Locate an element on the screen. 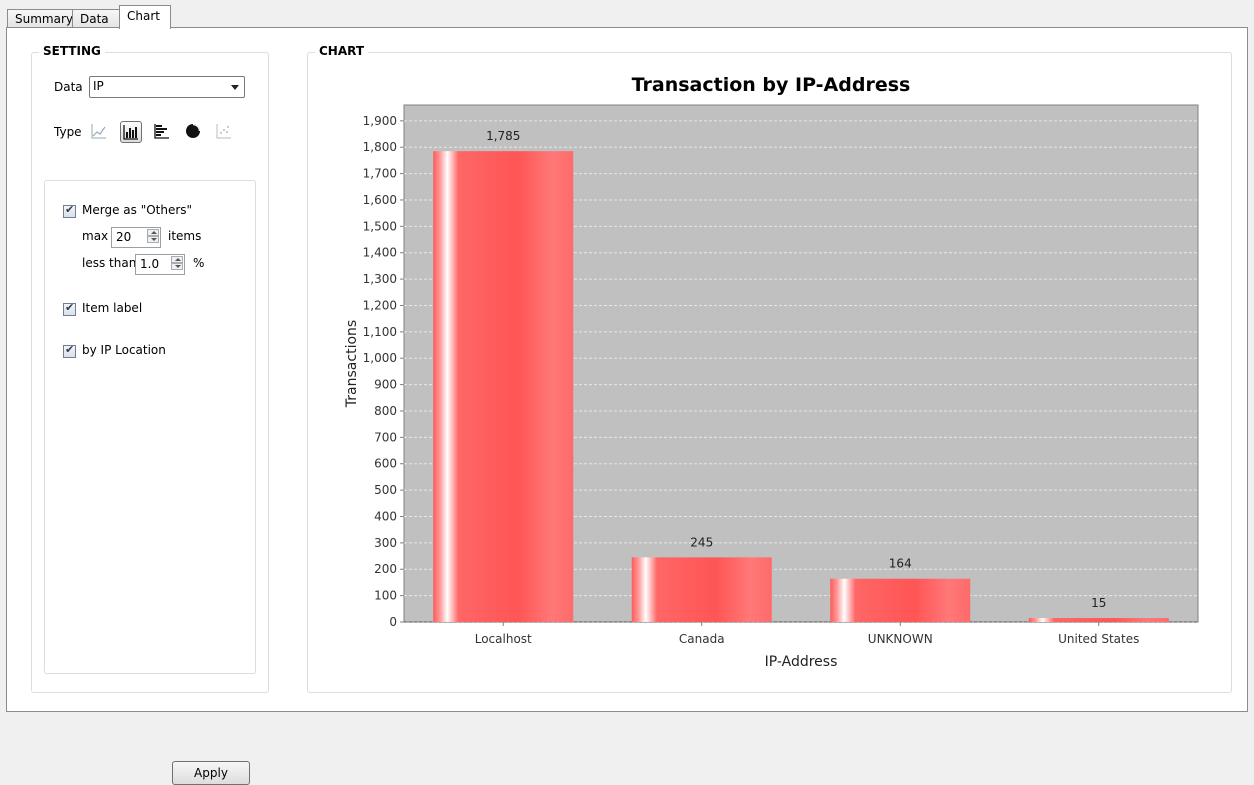 The width and height of the screenshot is (1254, 785). merge-others-label: Merge as "Others" is located at coordinates (137, 210).